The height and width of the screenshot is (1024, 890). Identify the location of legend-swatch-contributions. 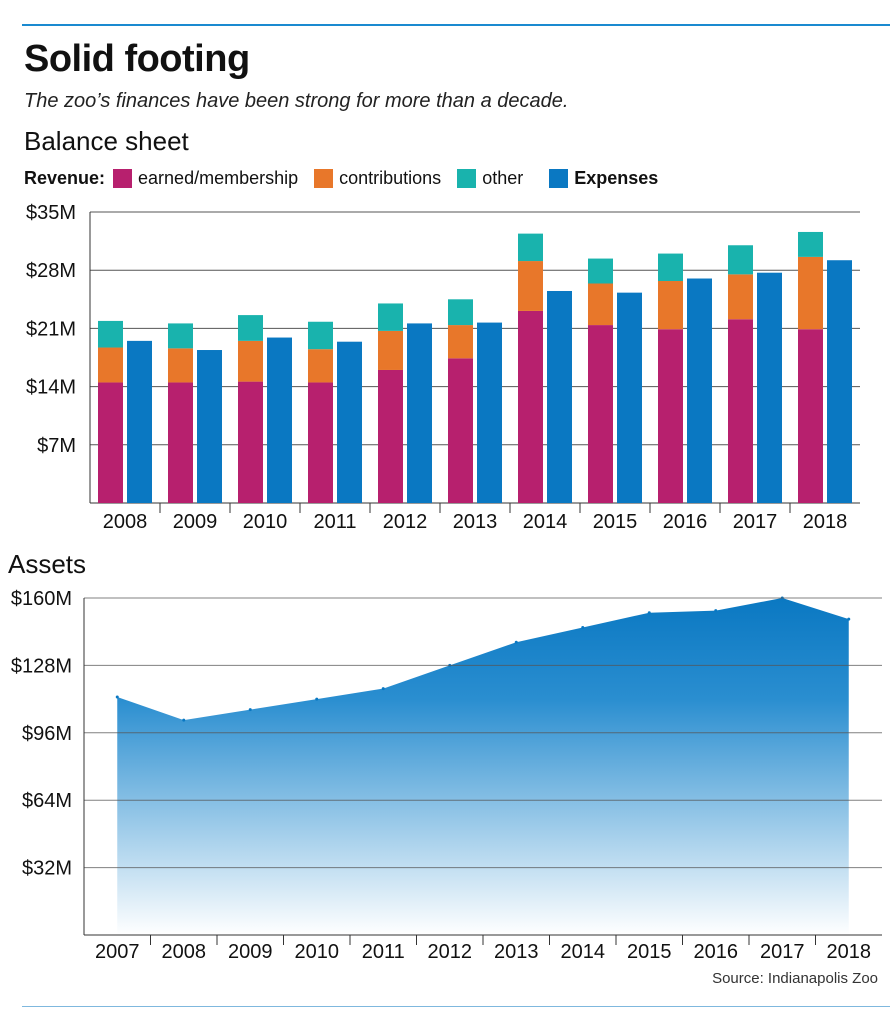
(324, 178).